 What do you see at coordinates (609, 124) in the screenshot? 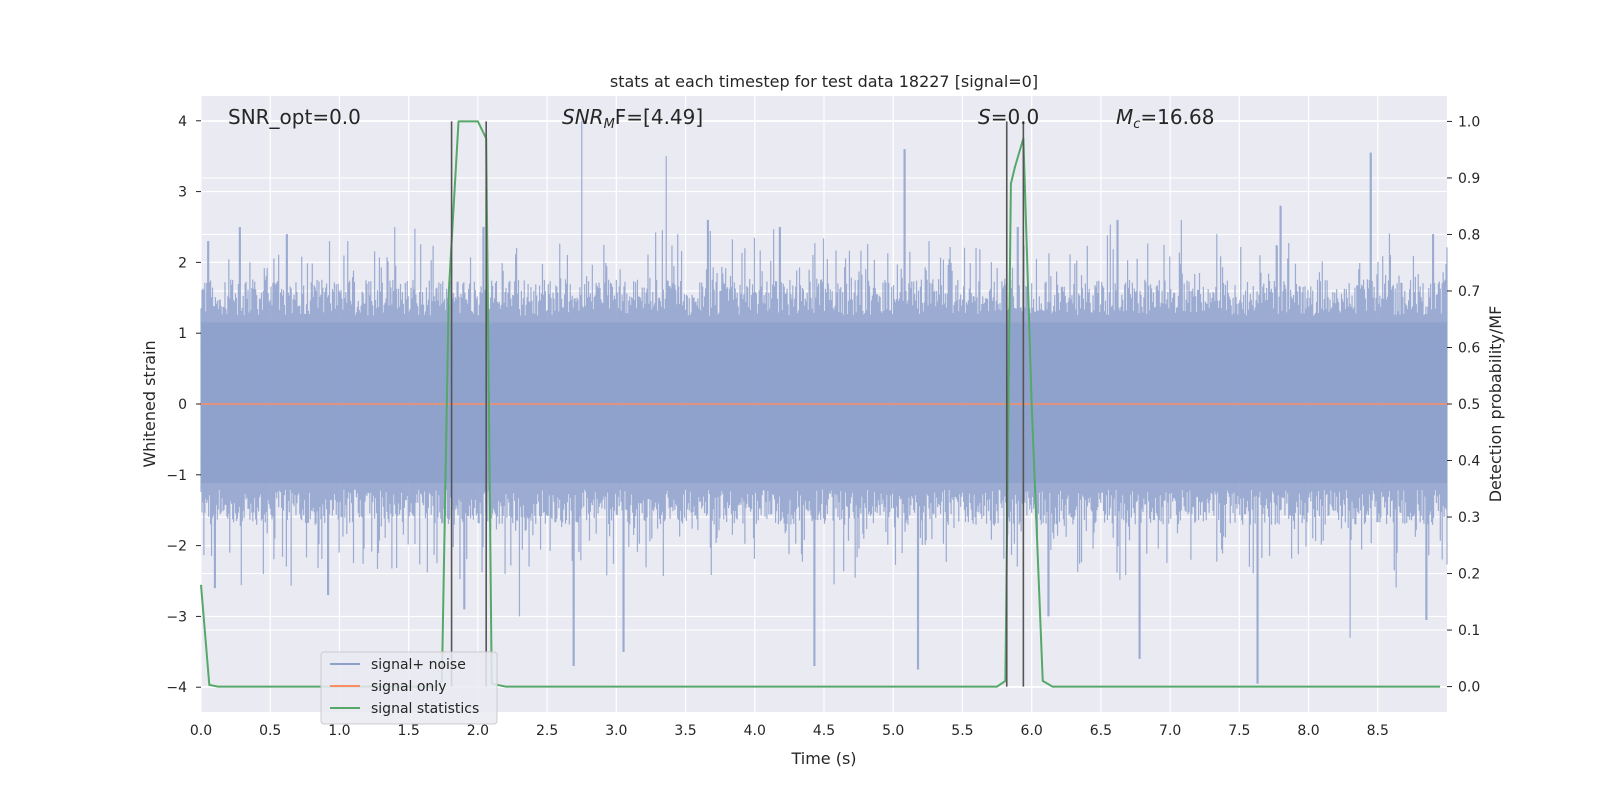
I see `annotation-snr-mf-sub: M` at bounding box center [609, 124].